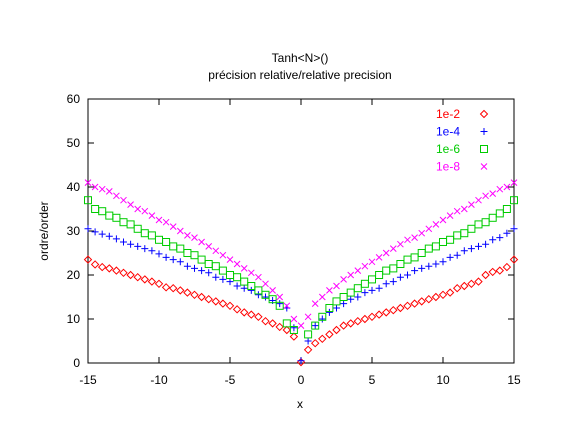 This screenshot has height=447, width=572. What do you see at coordinates (448, 132) in the screenshot?
I see `legend-label: 1e-4` at bounding box center [448, 132].